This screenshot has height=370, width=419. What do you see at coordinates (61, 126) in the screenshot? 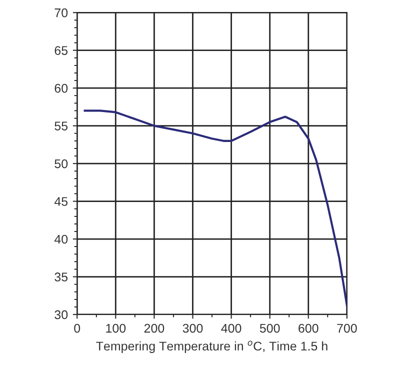
I see `y-tick-label: 55` at bounding box center [61, 126].